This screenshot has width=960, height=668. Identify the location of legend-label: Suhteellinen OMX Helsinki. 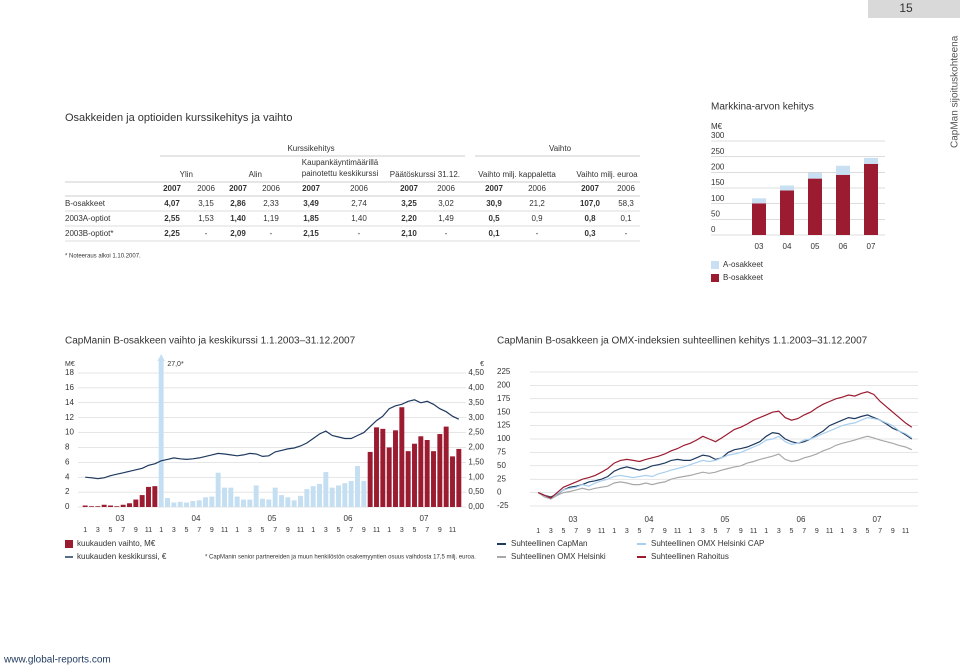
(558, 556).